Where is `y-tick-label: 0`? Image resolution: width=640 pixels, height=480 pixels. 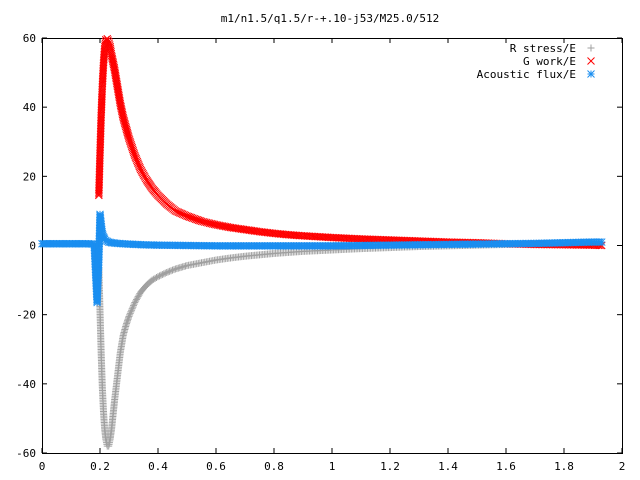
y-tick-label: 0 is located at coordinates (32, 246).